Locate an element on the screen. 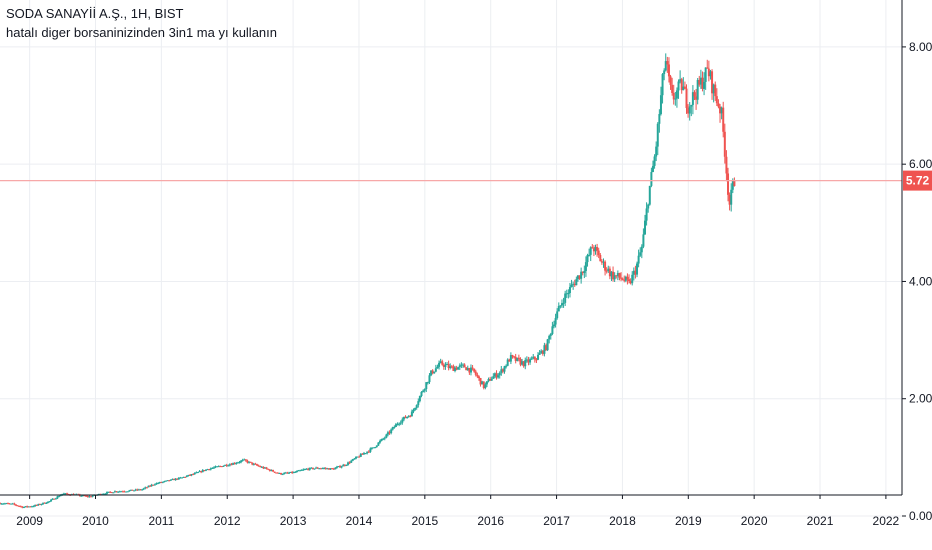 Image resolution: width=932 pixels, height=550 pixels. x-tick-label: 2016 is located at coordinates (490, 521).